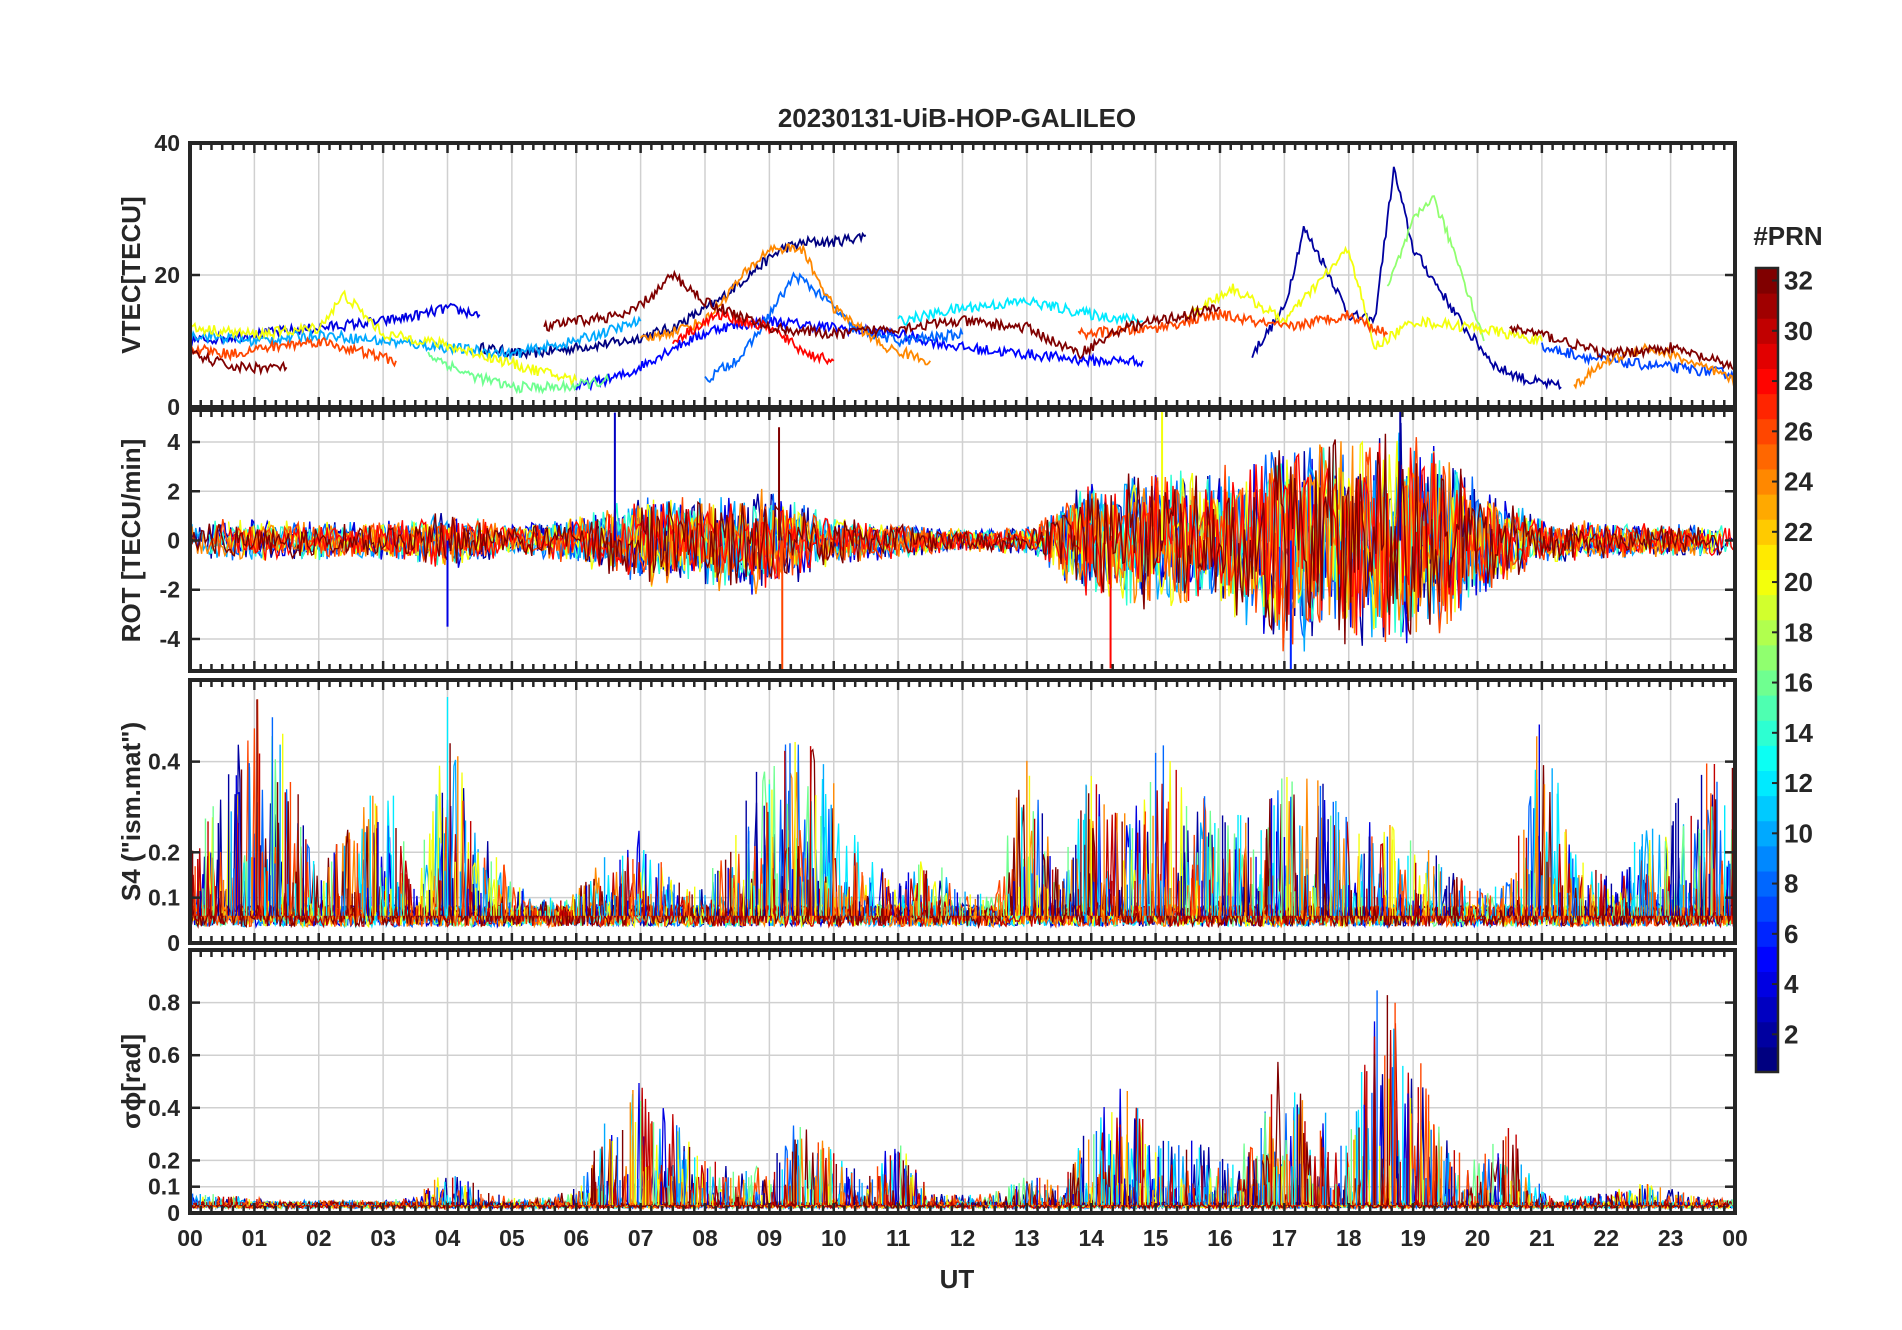 The width and height of the screenshot is (1902, 1330). What do you see at coordinates (1606, 1238) in the screenshot?
I see `x-tick-label: 22` at bounding box center [1606, 1238].